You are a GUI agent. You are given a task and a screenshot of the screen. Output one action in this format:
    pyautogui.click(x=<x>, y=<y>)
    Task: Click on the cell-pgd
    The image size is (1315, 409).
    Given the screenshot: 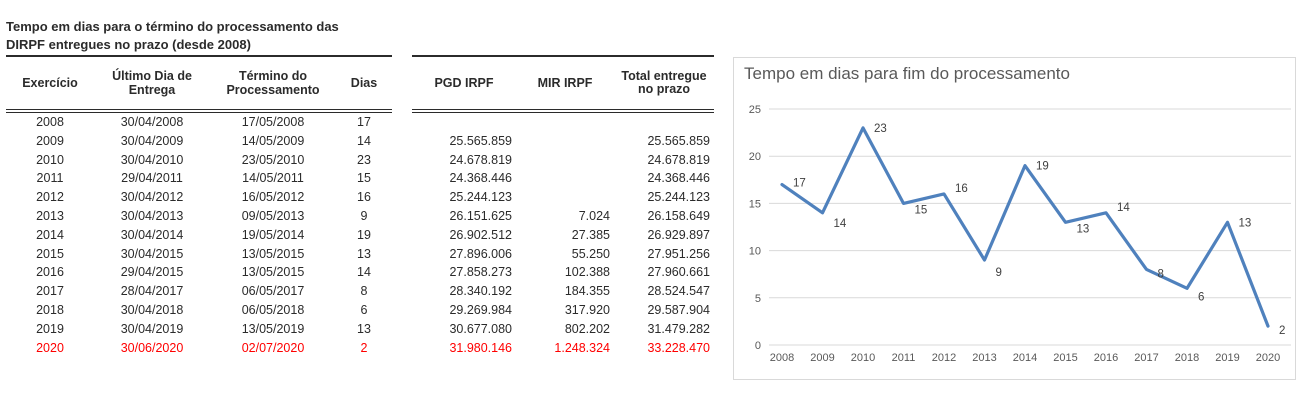 What is the action you would take?
    pyautogui.click(x=464, y=122)
    